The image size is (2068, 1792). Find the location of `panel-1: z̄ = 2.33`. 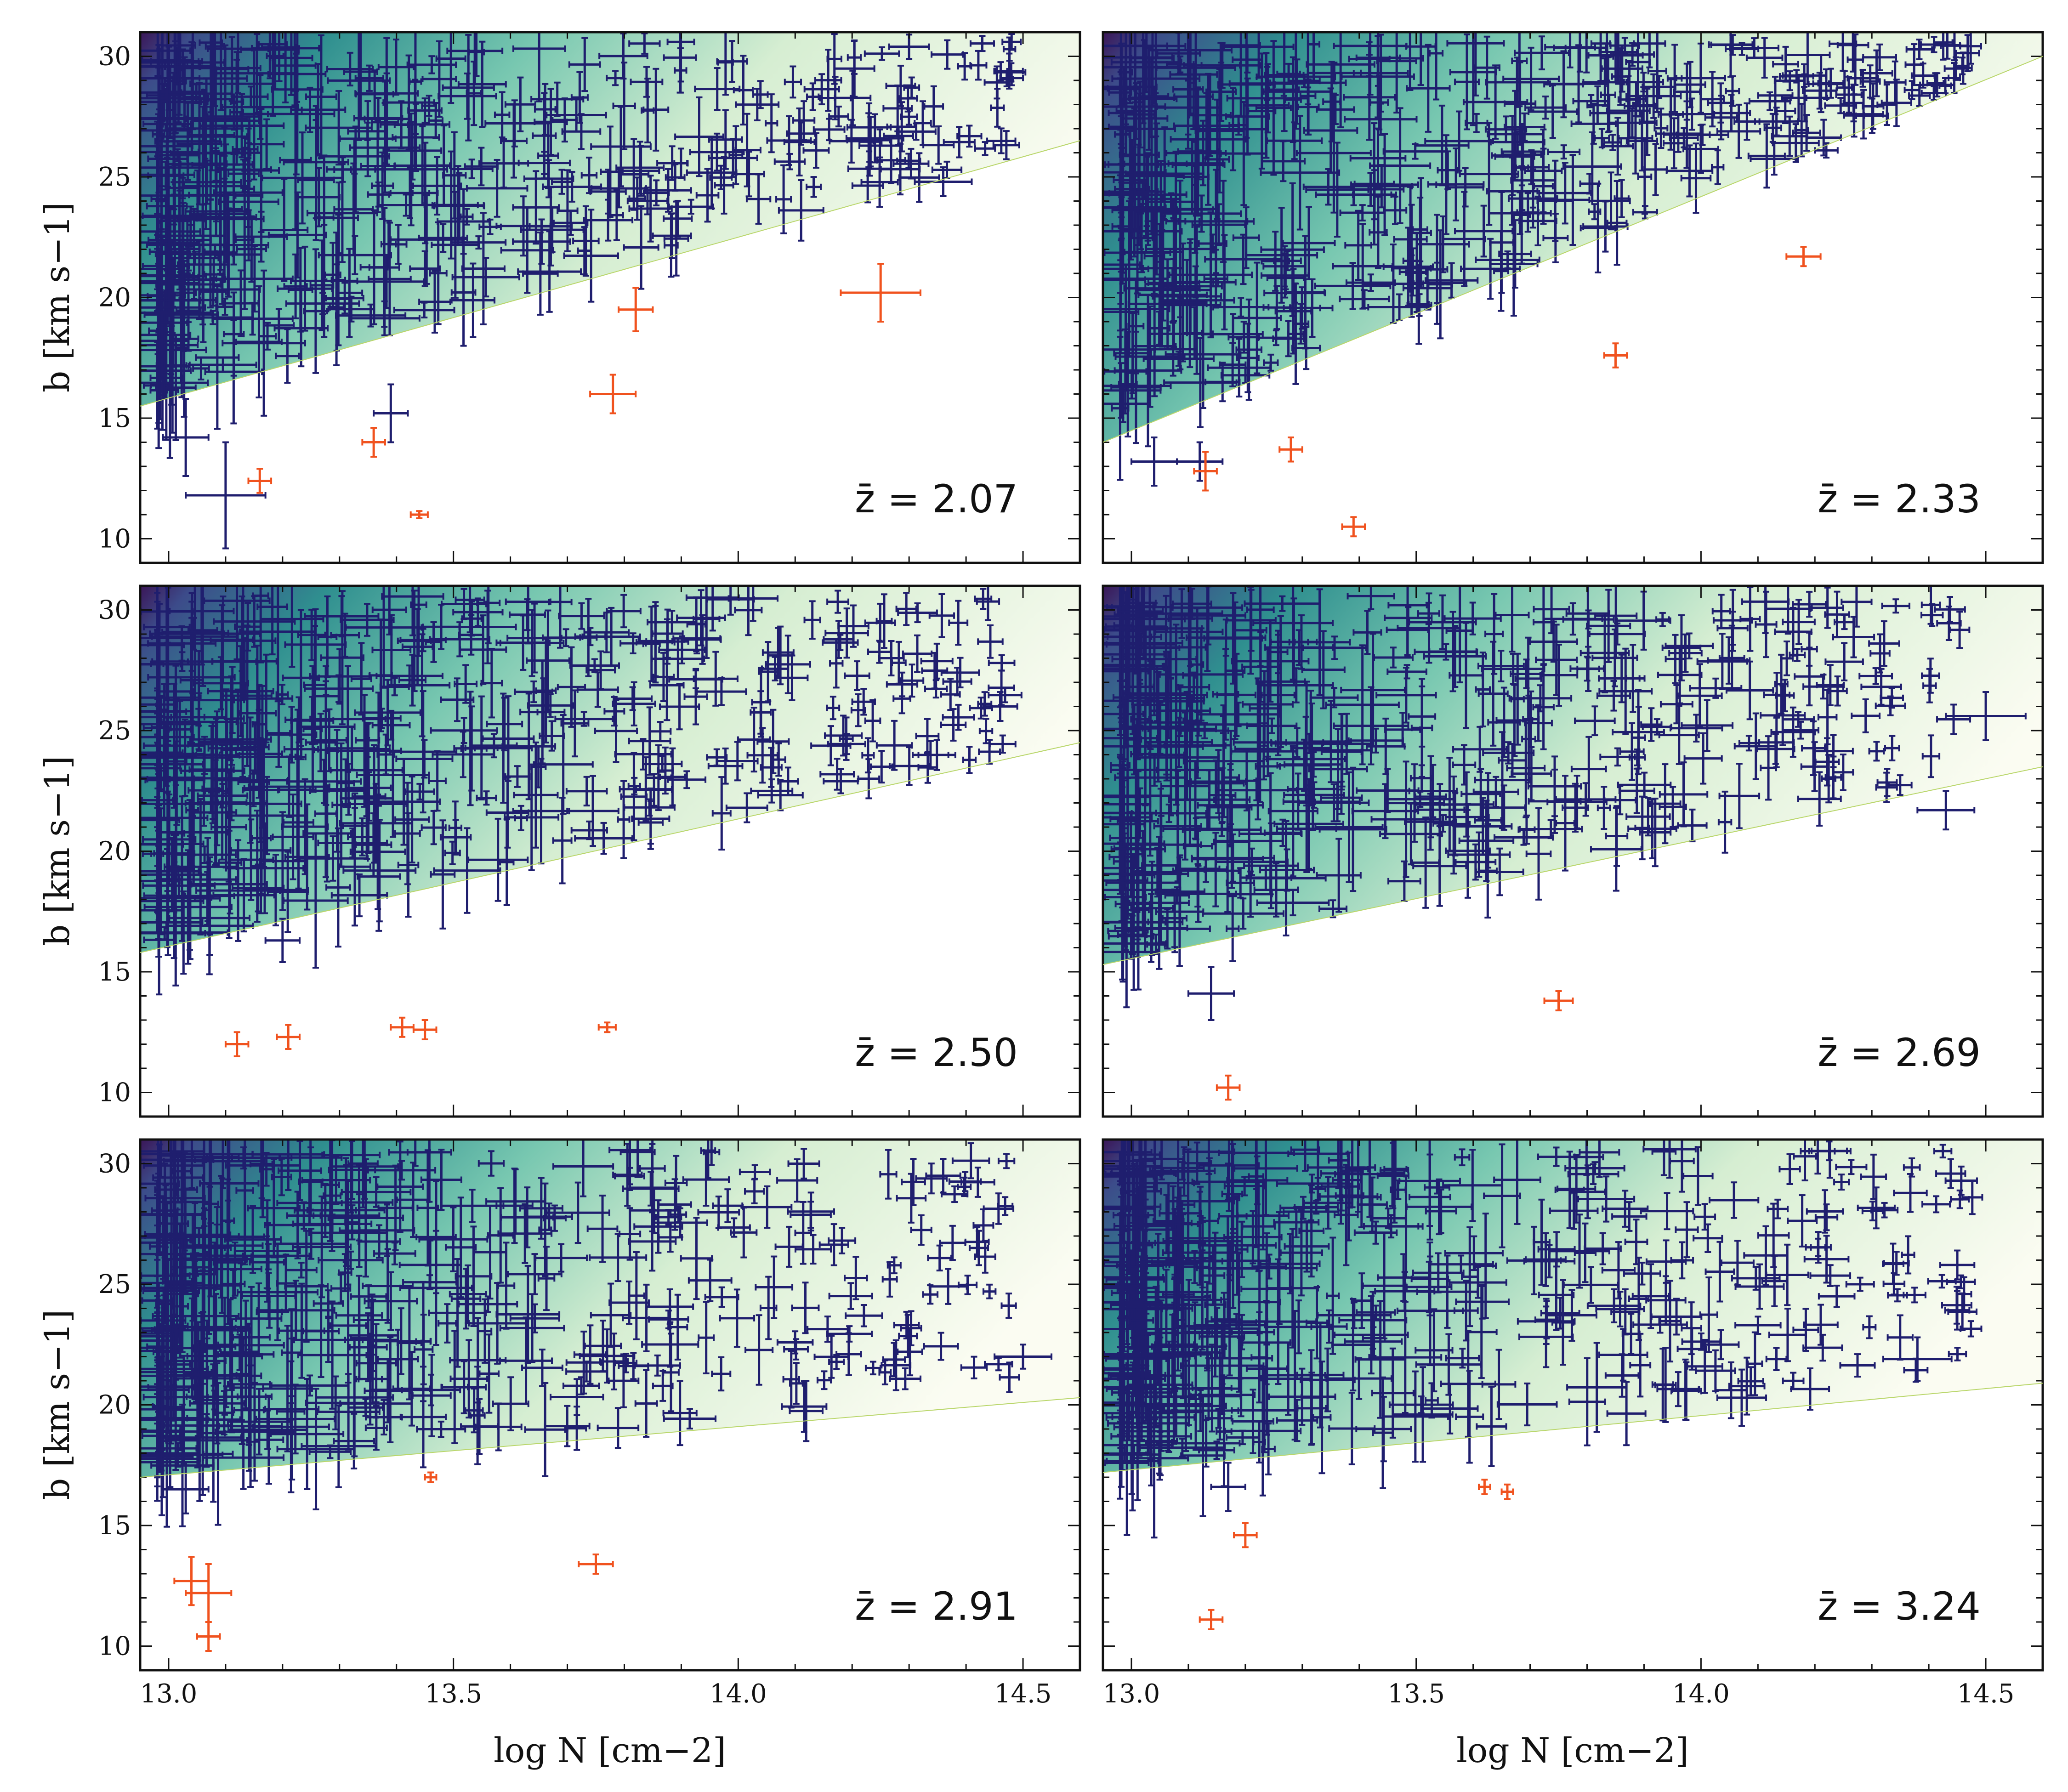

panel-1: z̄ = 2.33 is located at coordinates (1573, 297).